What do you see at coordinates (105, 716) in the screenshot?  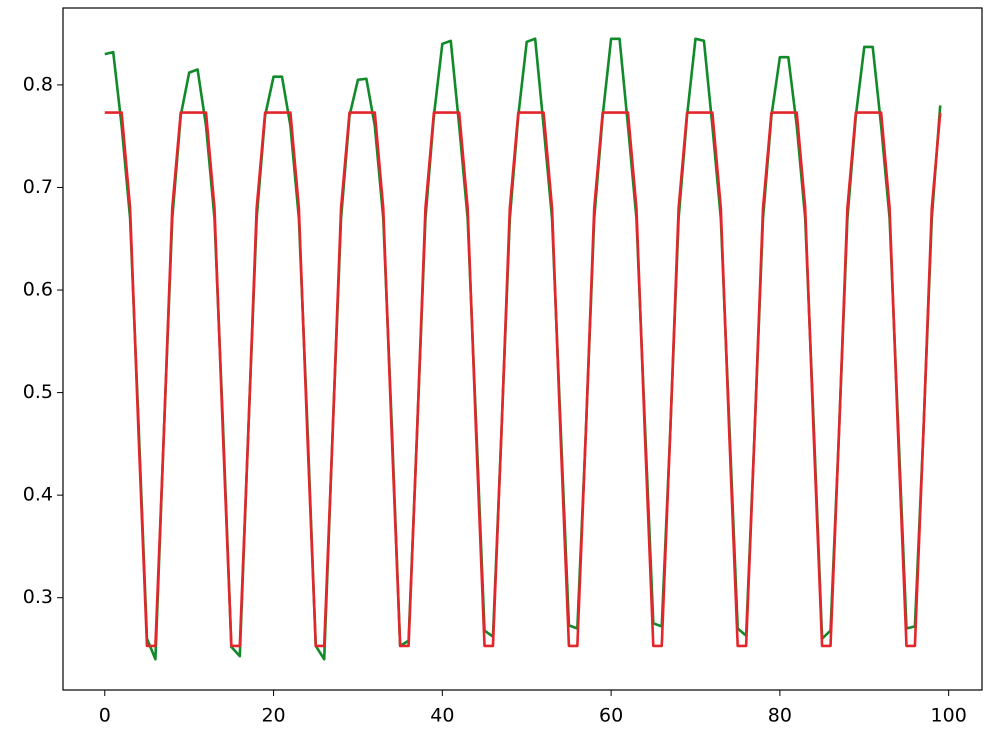 I see `x-tick-label: 0` at bounding box center [105, 716].